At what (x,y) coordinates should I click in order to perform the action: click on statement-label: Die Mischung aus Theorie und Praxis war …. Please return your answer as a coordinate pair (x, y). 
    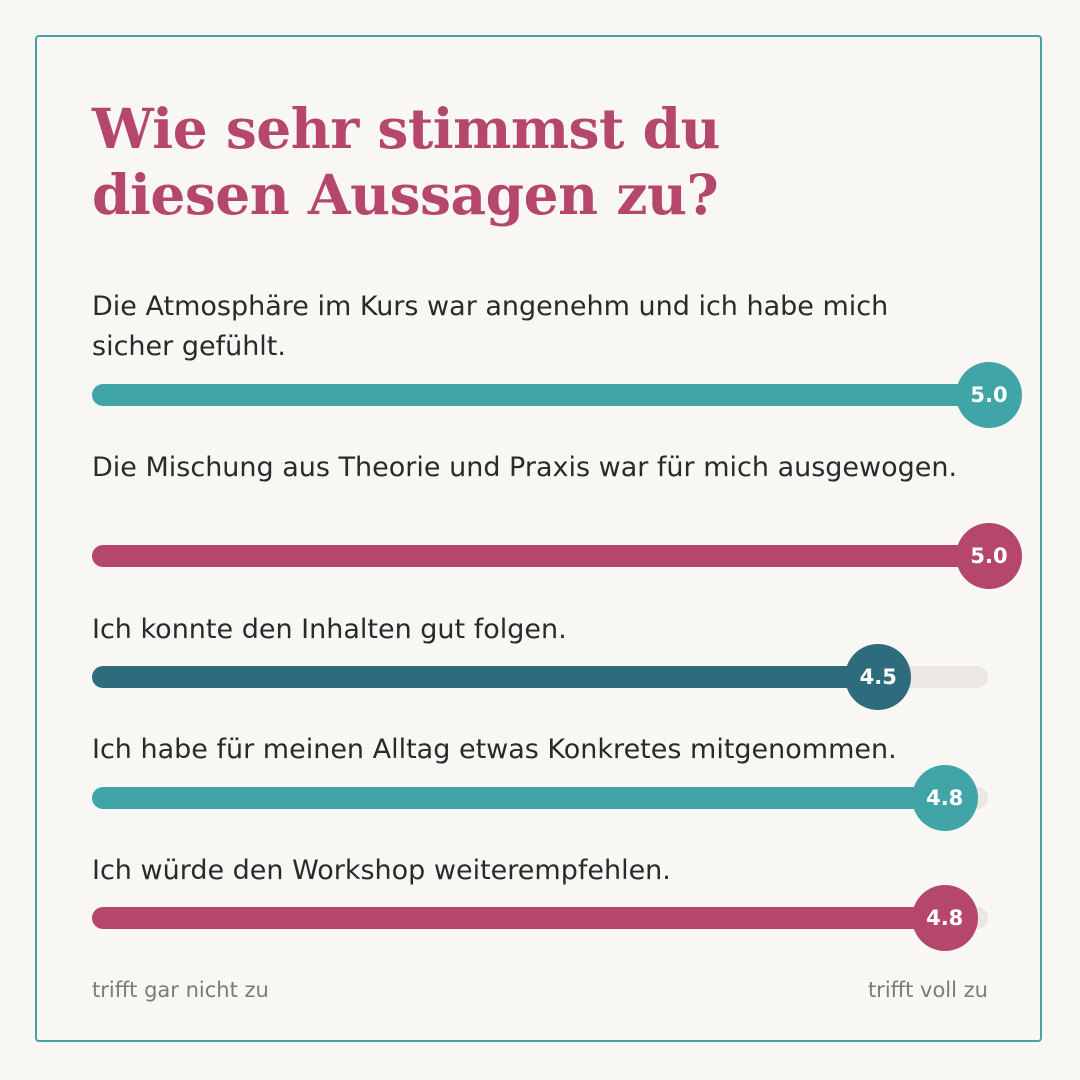
    Looking at the image, I should click on (525, 467).